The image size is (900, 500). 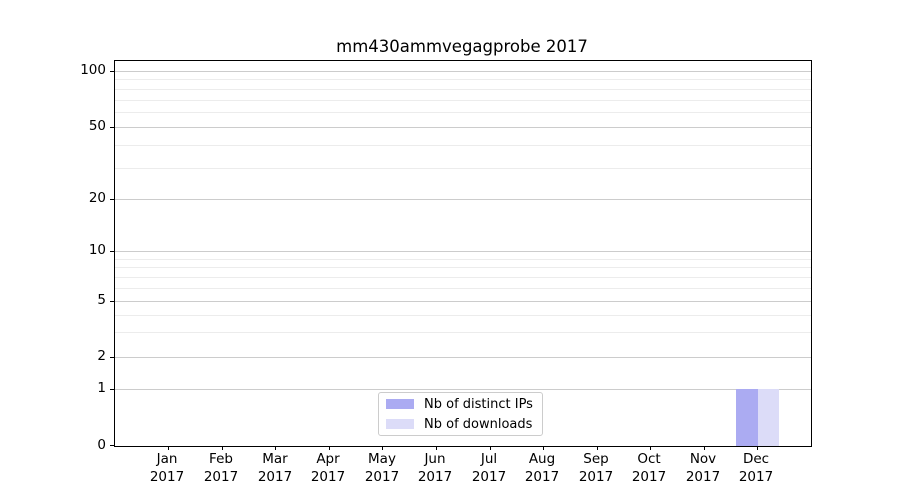 I want to click on y-tick-label: 5, so click(x=101, y=300).